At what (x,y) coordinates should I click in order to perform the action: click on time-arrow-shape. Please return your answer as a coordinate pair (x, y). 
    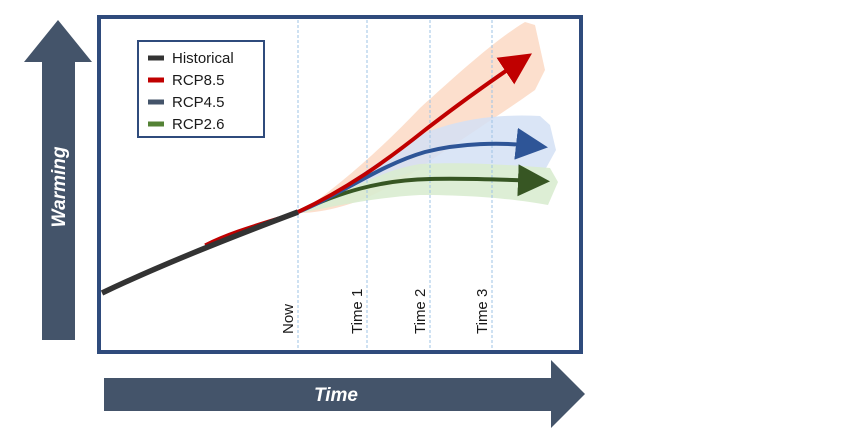
    Looking at the image, I should click on (344, 394).